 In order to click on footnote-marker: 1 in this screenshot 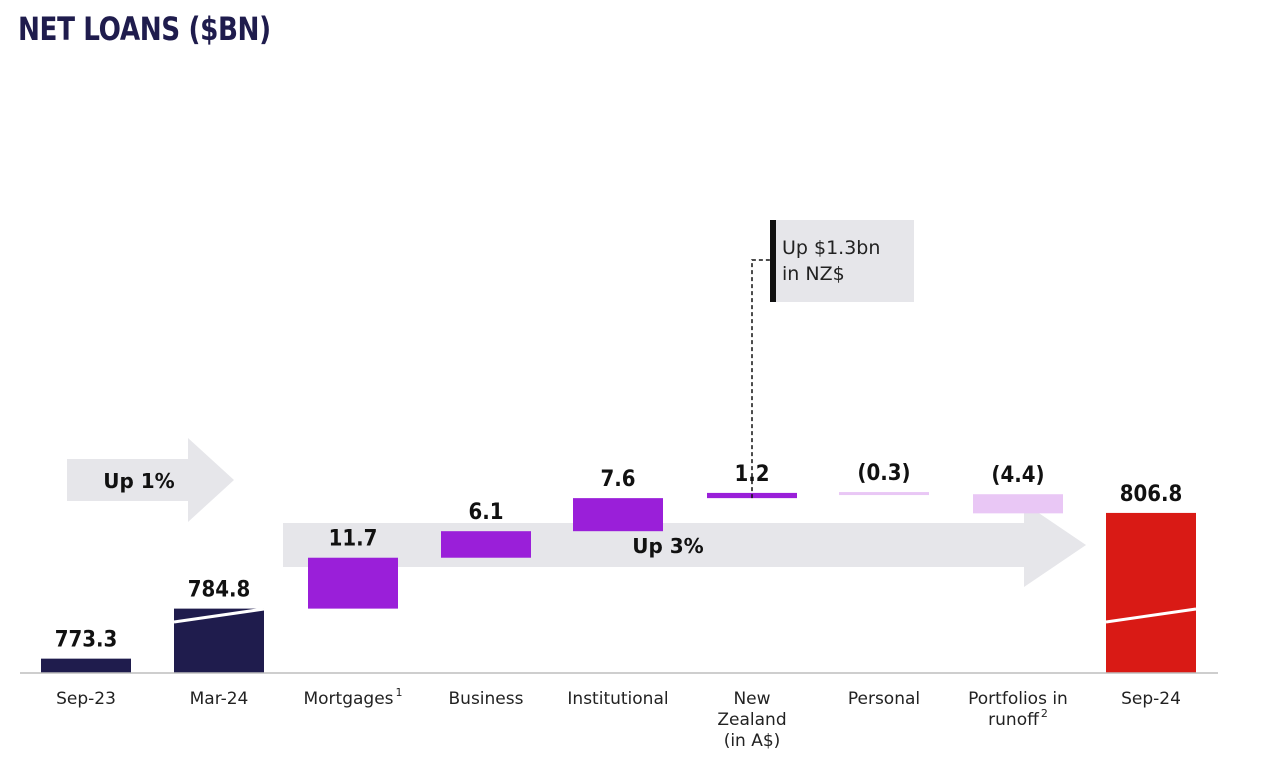, I will do `click(399, 692)`.